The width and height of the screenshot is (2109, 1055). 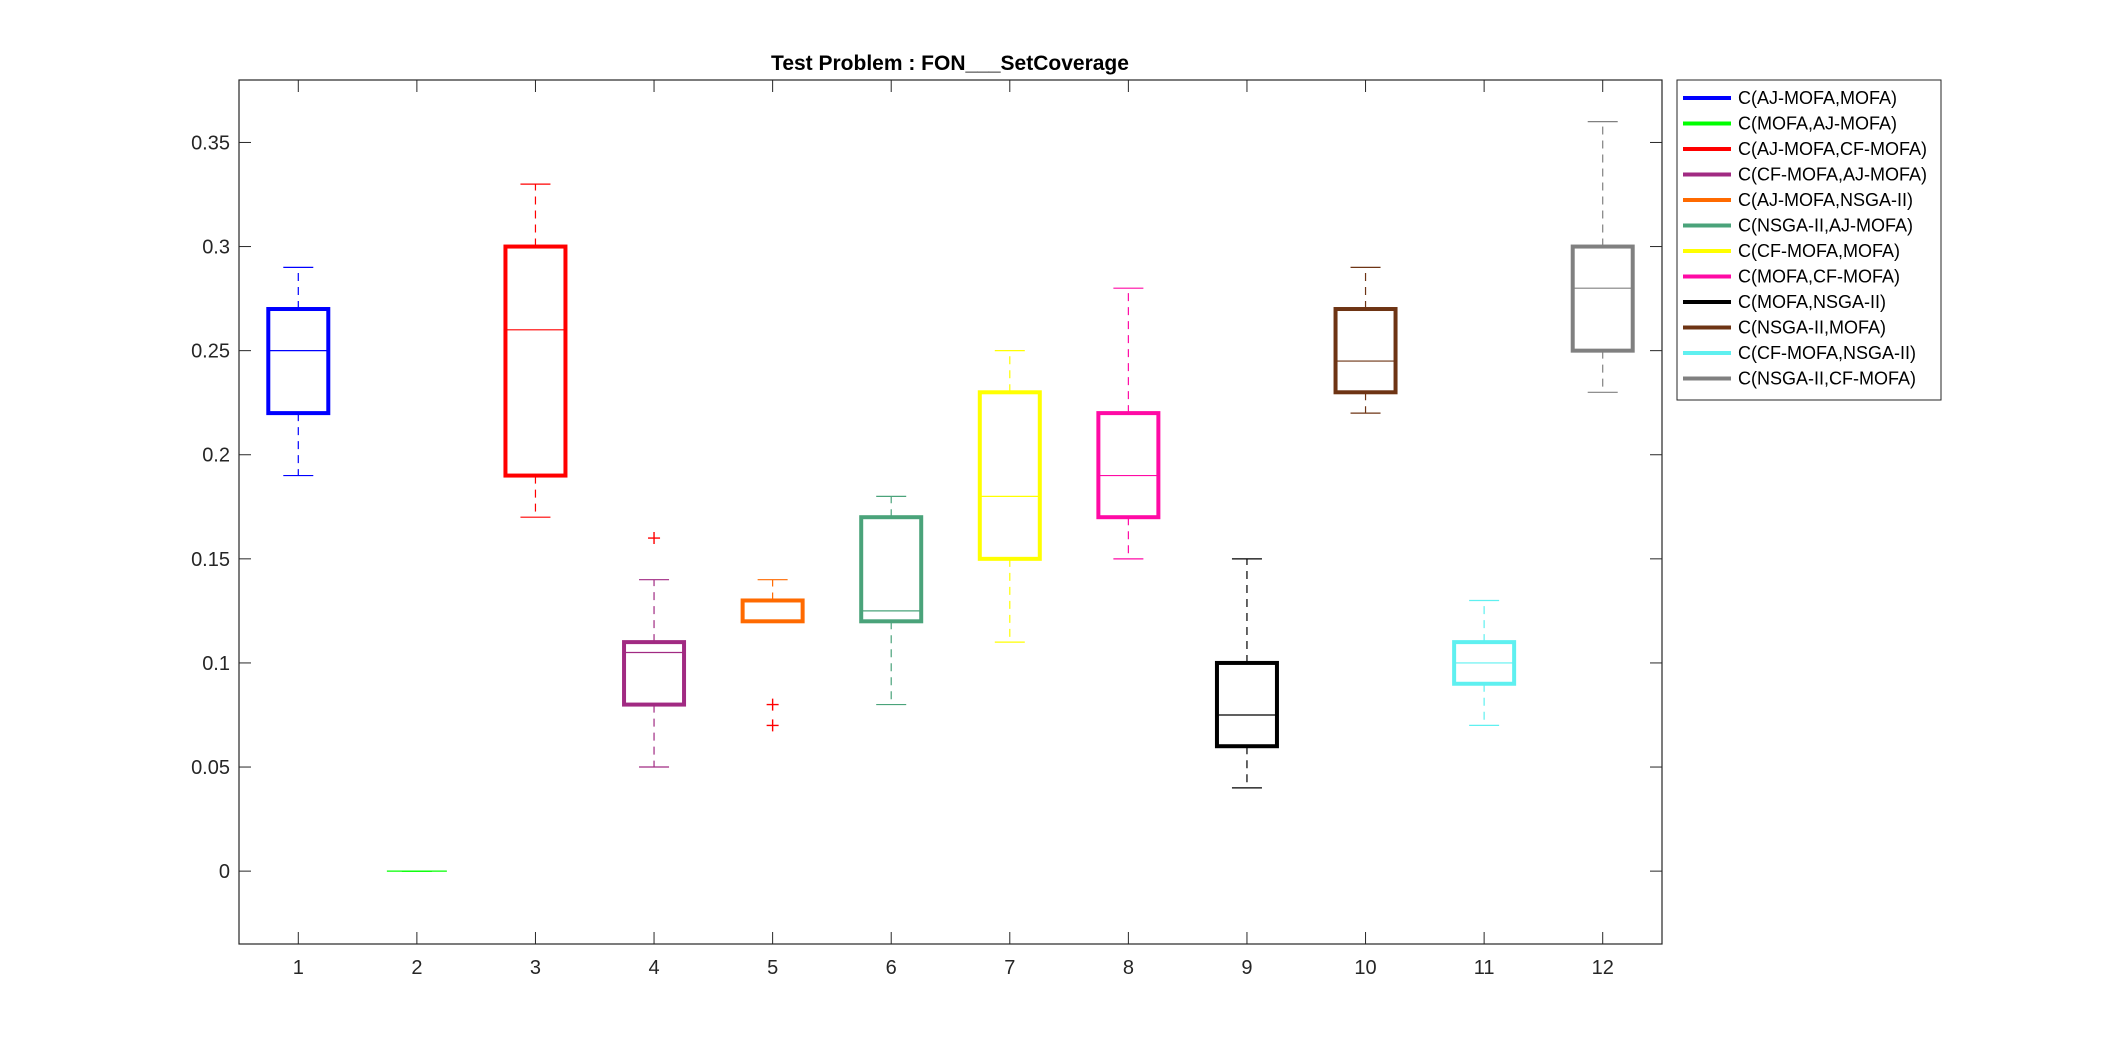 I want to click on legend-label: C(MOFA,NSGA-II), so click(x=1812, y=302).